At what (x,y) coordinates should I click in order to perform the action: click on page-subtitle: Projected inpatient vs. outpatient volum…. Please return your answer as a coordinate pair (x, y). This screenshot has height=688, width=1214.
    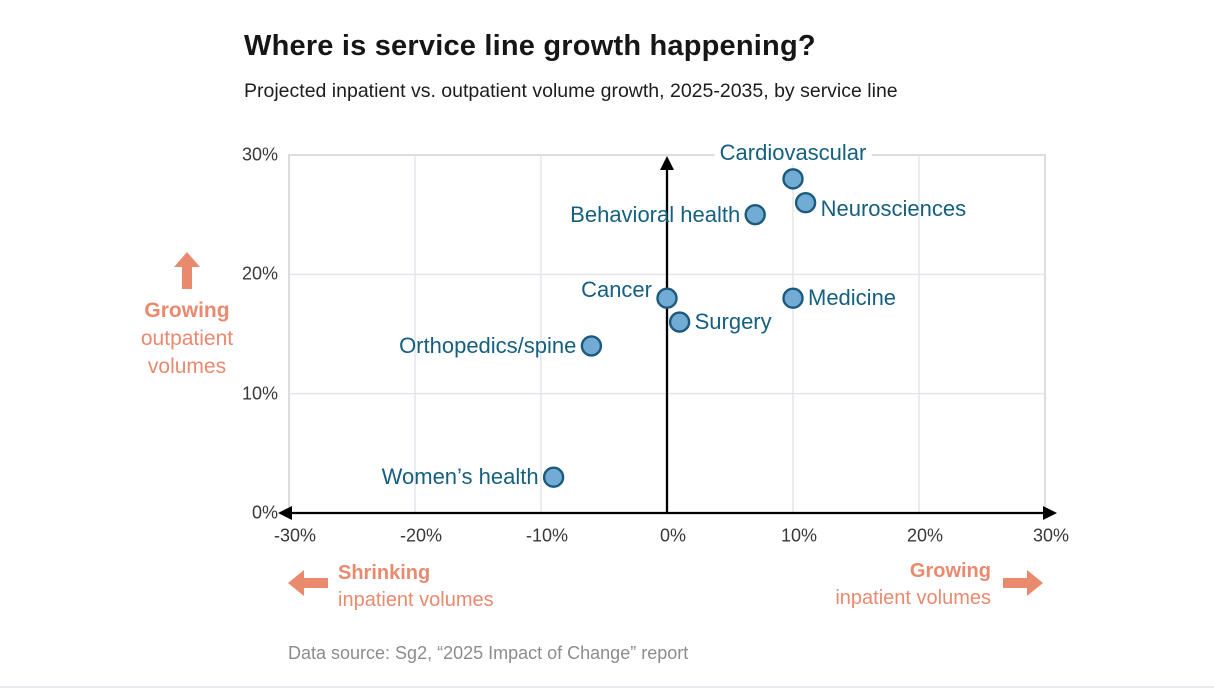
    Looking at the image, I should click on (571, 91).